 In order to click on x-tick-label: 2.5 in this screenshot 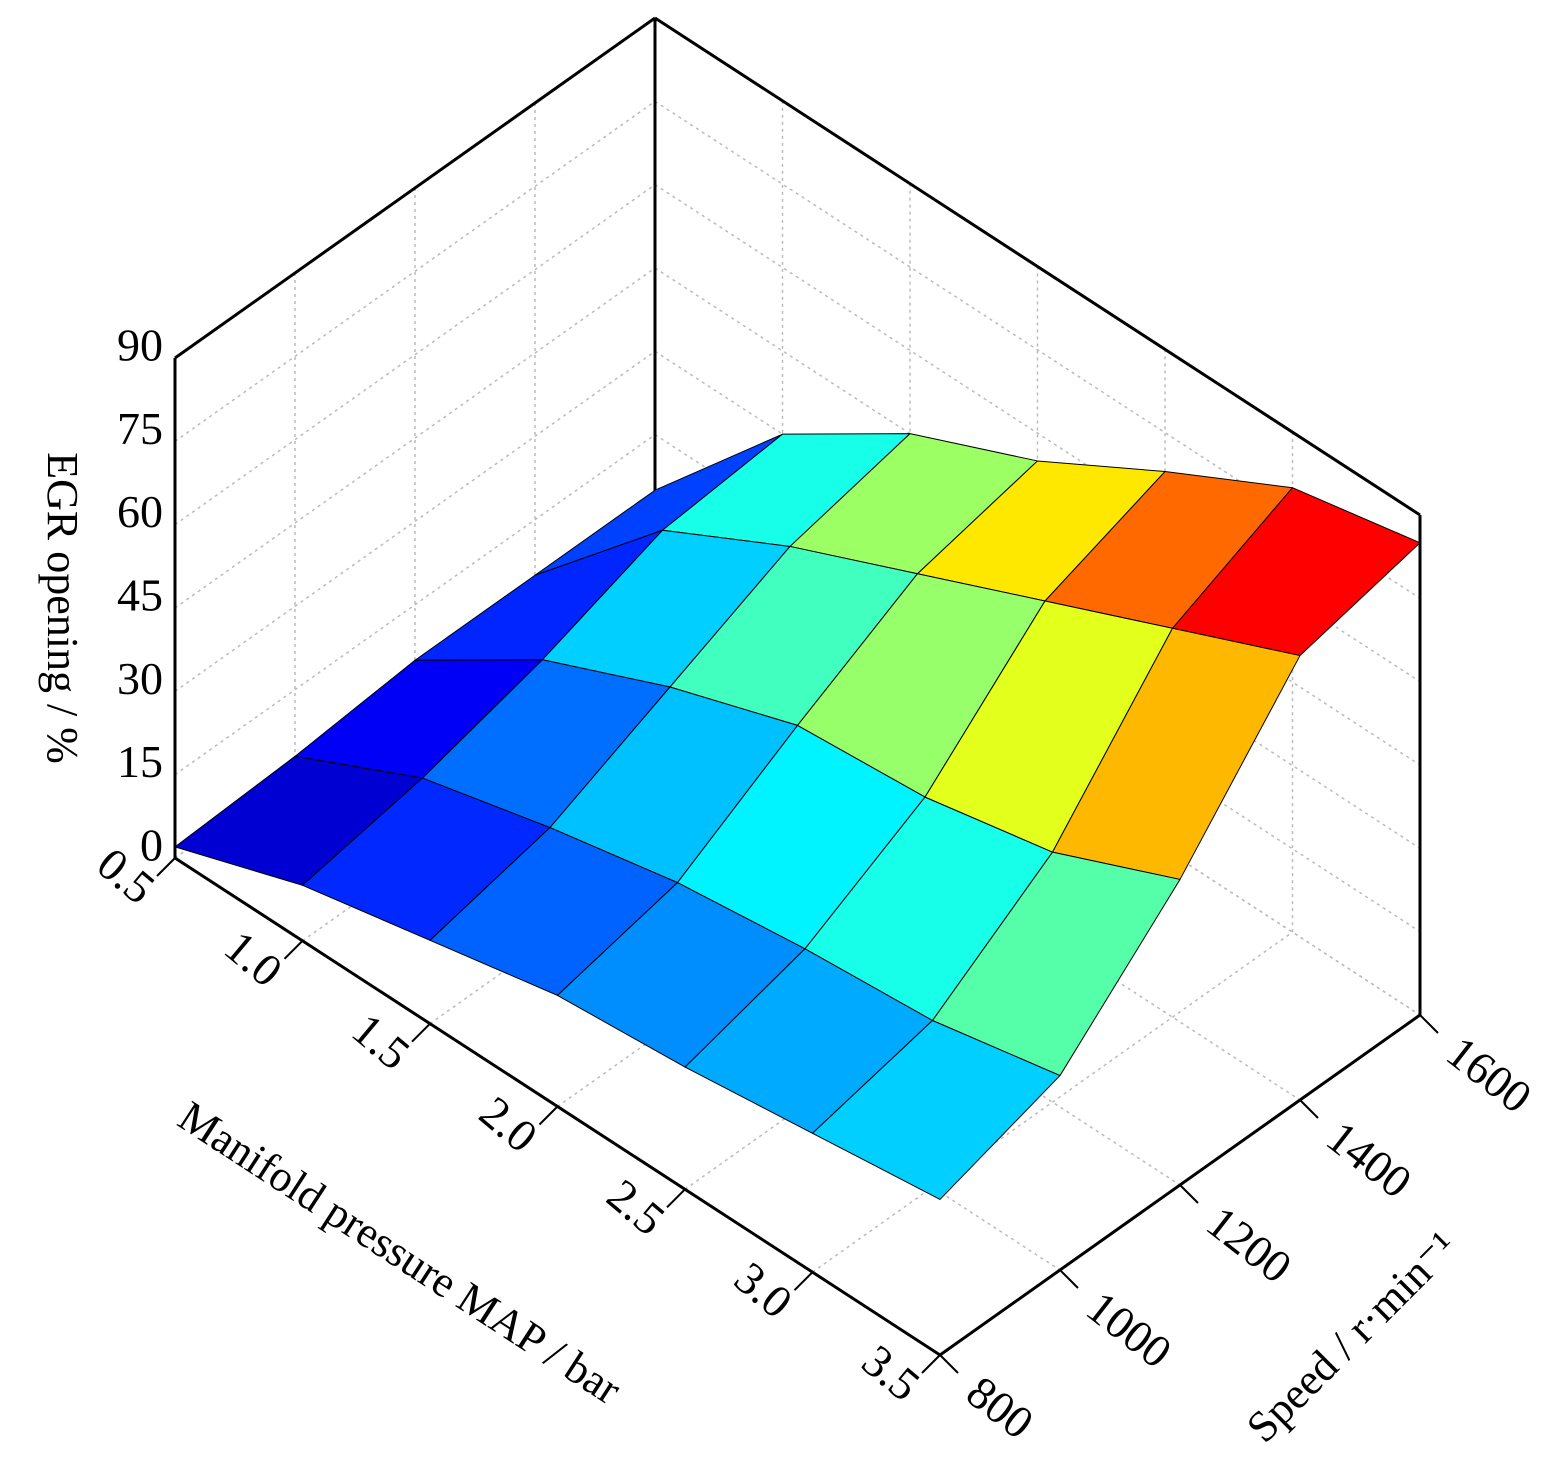, I will do `click(636, 1207)`.